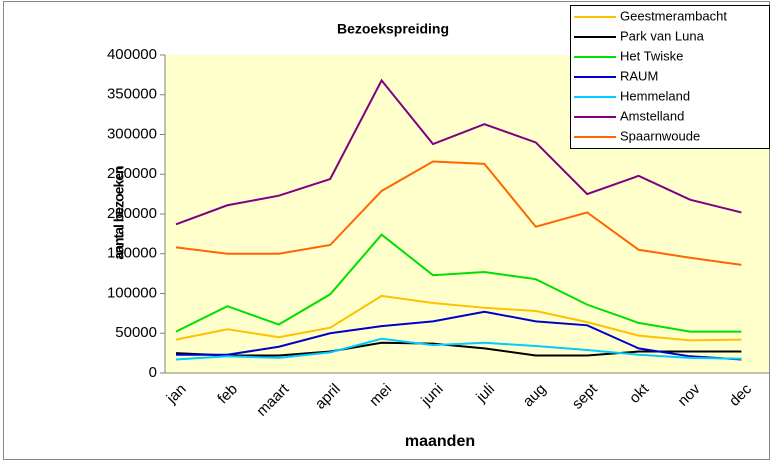  Describe the element at coordinates (440, 441) in the screenshot. I see `x-axis-label: maanden` at that location.